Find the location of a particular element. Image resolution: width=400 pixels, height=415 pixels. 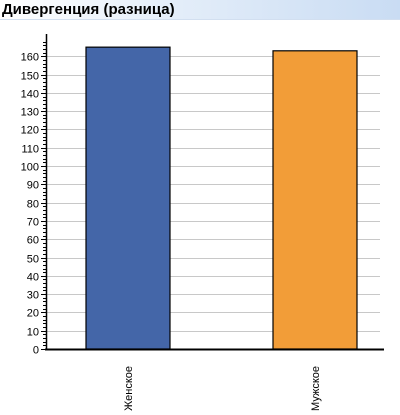

y-tick-label: 100 is located at coordinates (30, 168).